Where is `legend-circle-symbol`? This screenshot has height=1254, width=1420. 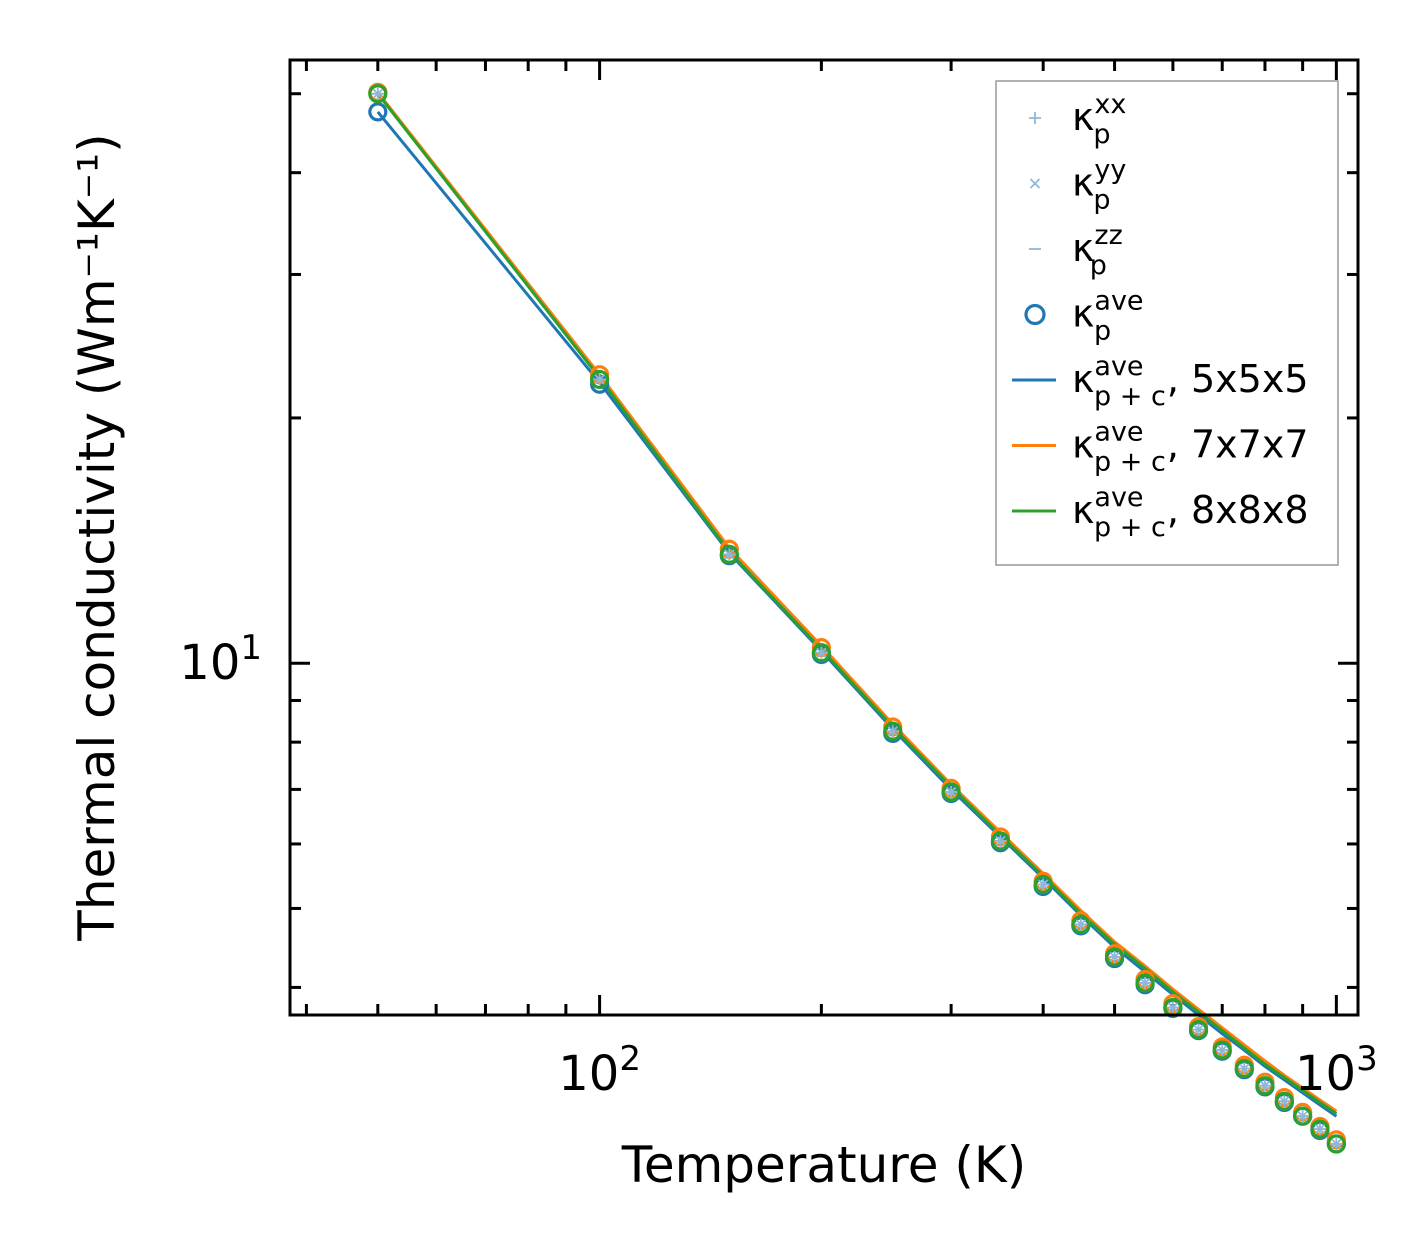 legend-circle-symbol is located at coordinates (1035, 314).